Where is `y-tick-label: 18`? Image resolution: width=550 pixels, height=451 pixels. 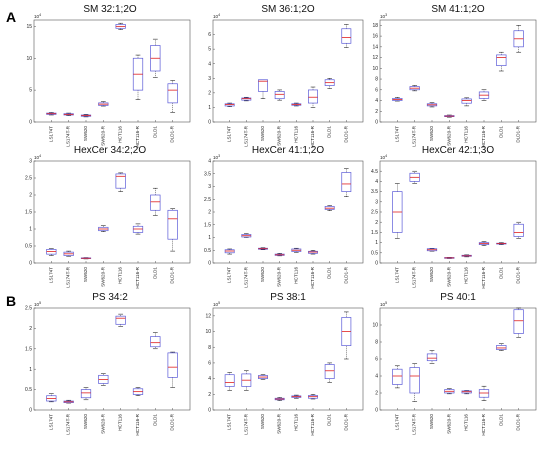 y-tick-label: 18 is located at coordinates (375, 26).